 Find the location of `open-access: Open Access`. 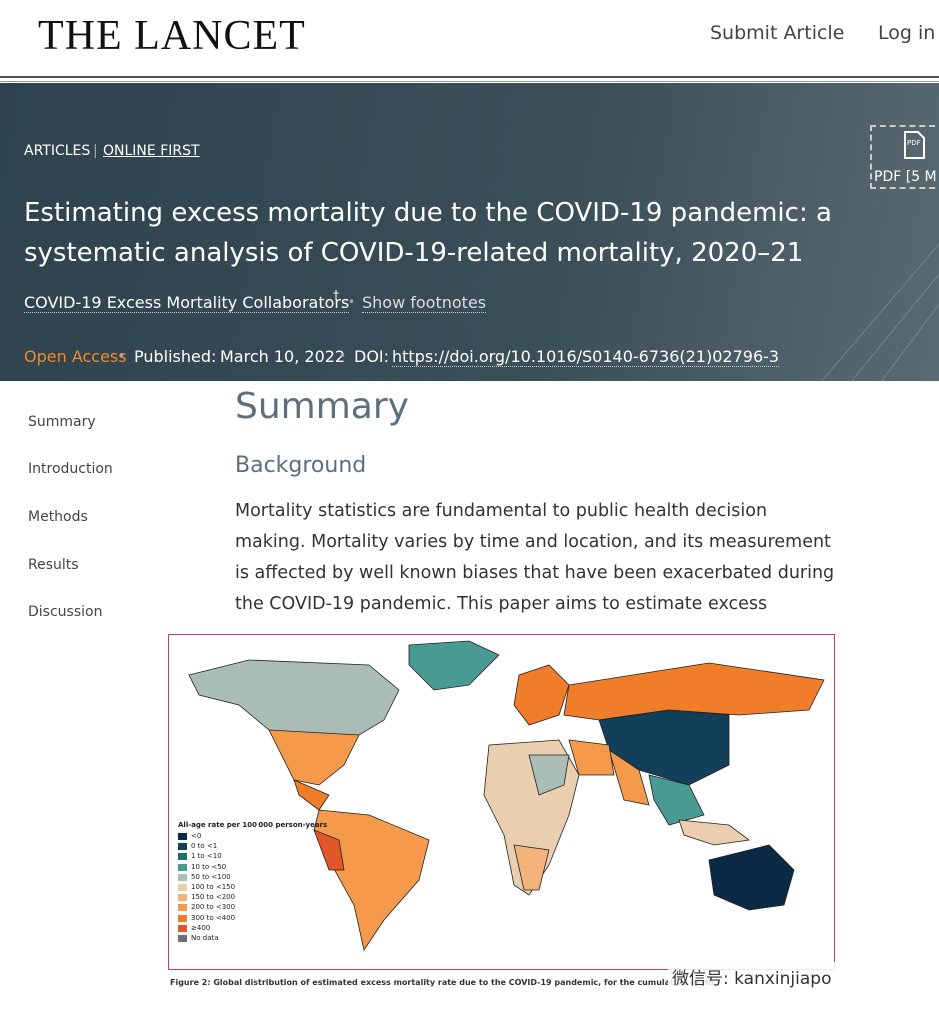

open-access: Open Access is located at coordinates (75, 356).